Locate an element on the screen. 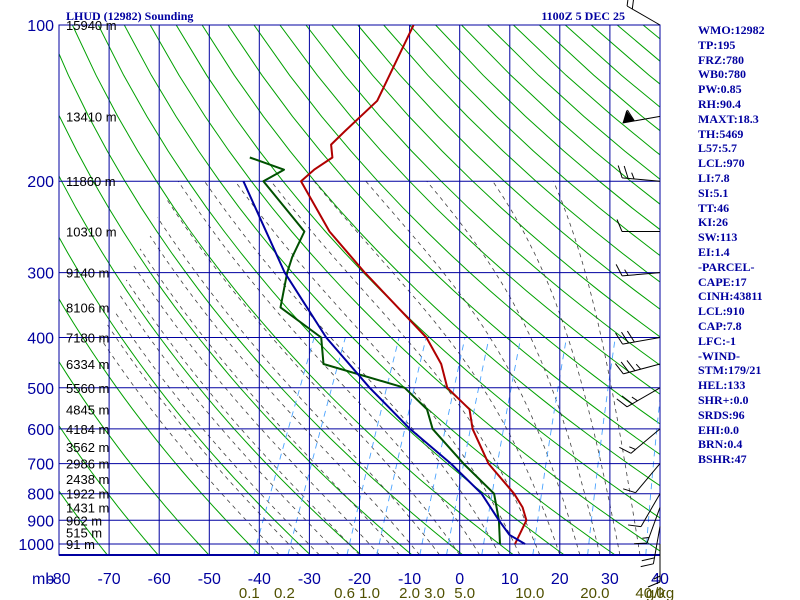  index-entry: SW:113 is located at coordinates (718, 237).